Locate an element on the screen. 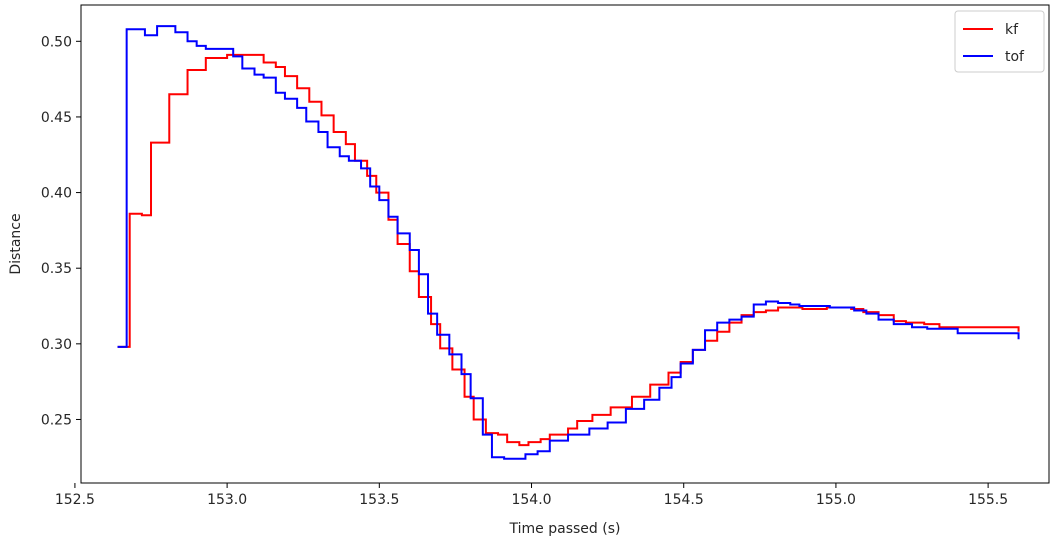 The width and height of the screenshot is (1060, 549). x-tick-label: 154.0 is located at coordinates (531, 500).